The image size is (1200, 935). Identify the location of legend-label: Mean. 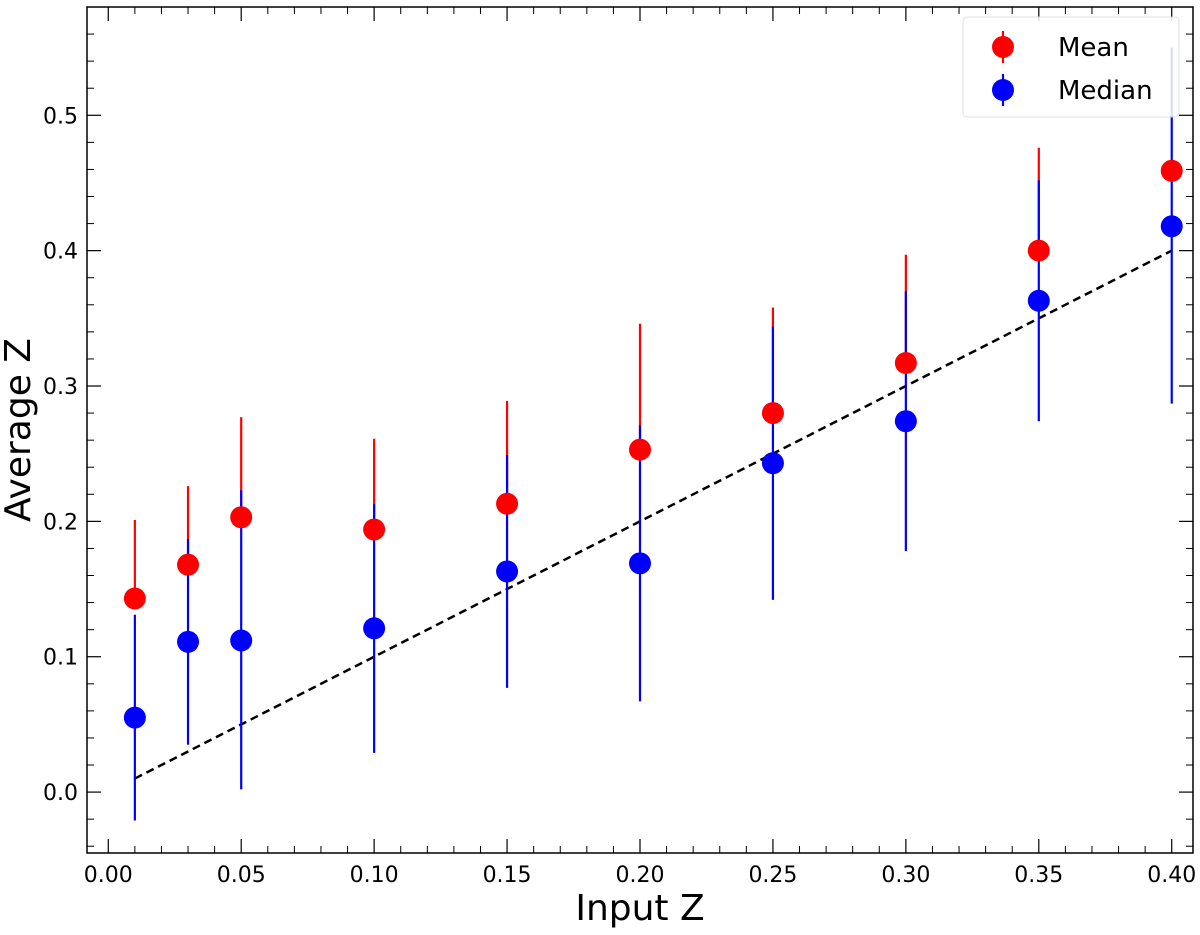
(1093, 48).